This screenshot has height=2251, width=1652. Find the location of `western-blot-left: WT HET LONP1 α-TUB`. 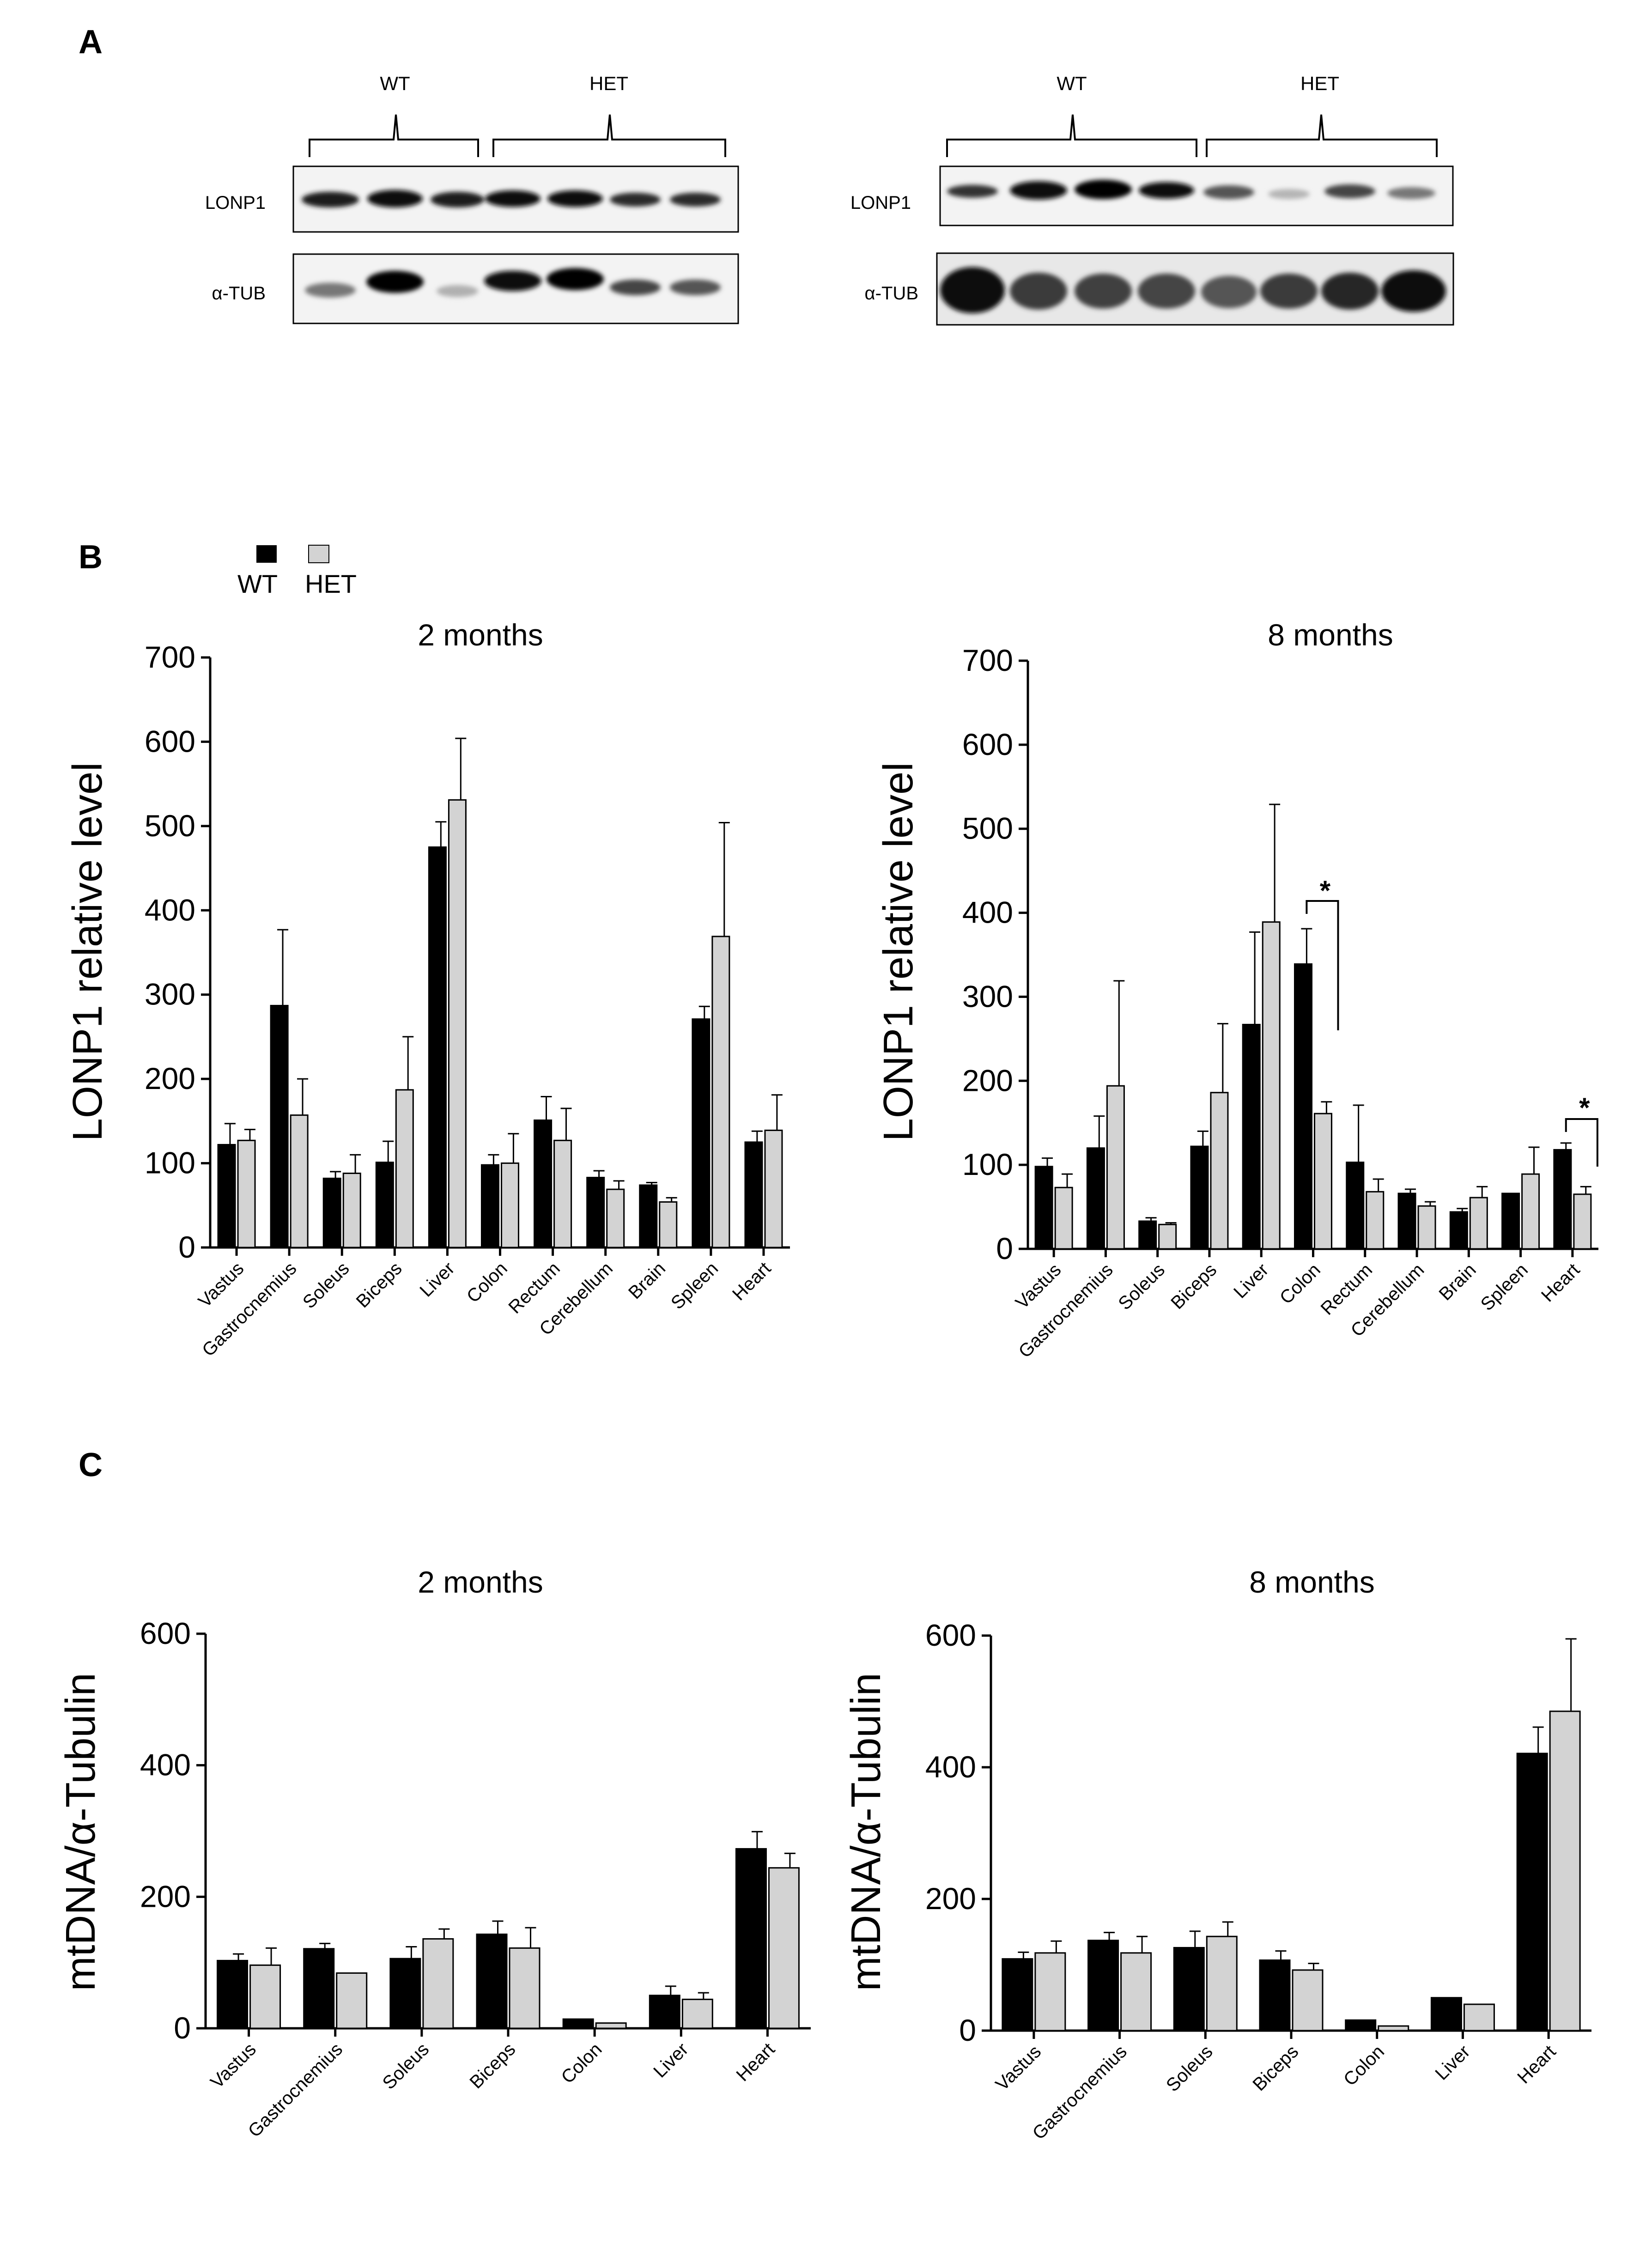

western-blot-left: WT HET LONP1 α-TUB is located at coordinates (472, 198).